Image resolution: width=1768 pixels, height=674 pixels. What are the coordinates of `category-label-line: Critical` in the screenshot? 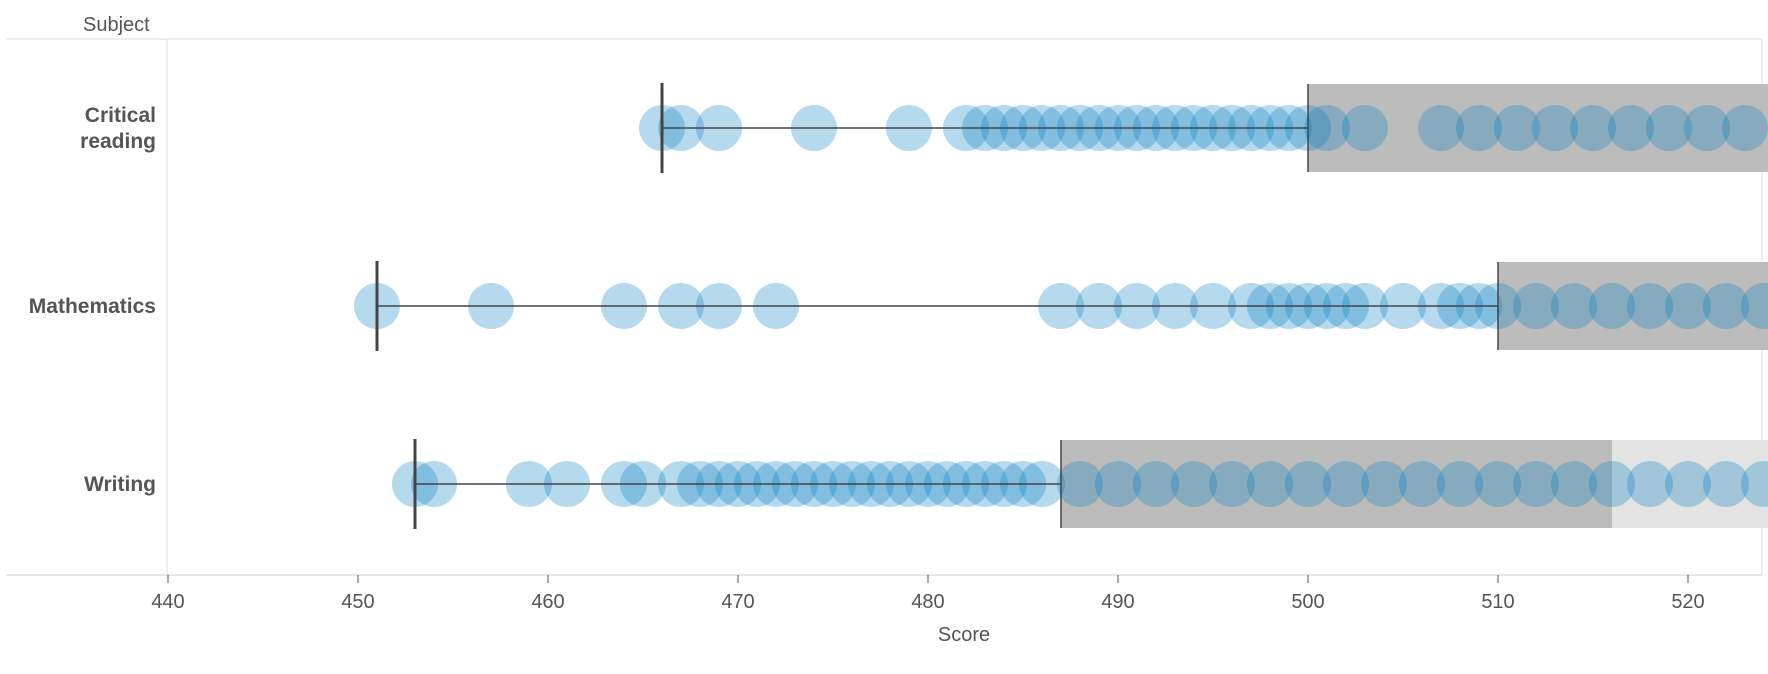 It's located at (120, 115).